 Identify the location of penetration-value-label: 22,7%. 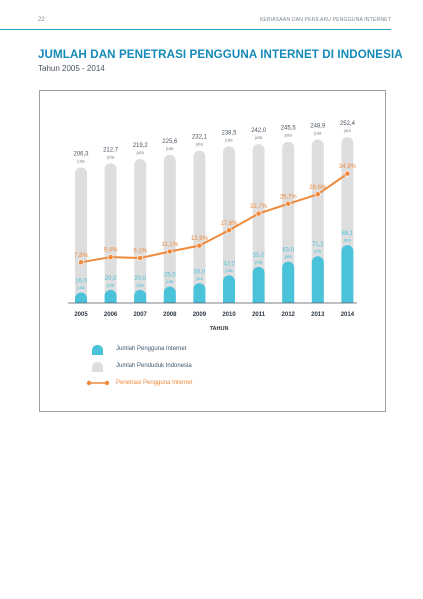
(259, 207).